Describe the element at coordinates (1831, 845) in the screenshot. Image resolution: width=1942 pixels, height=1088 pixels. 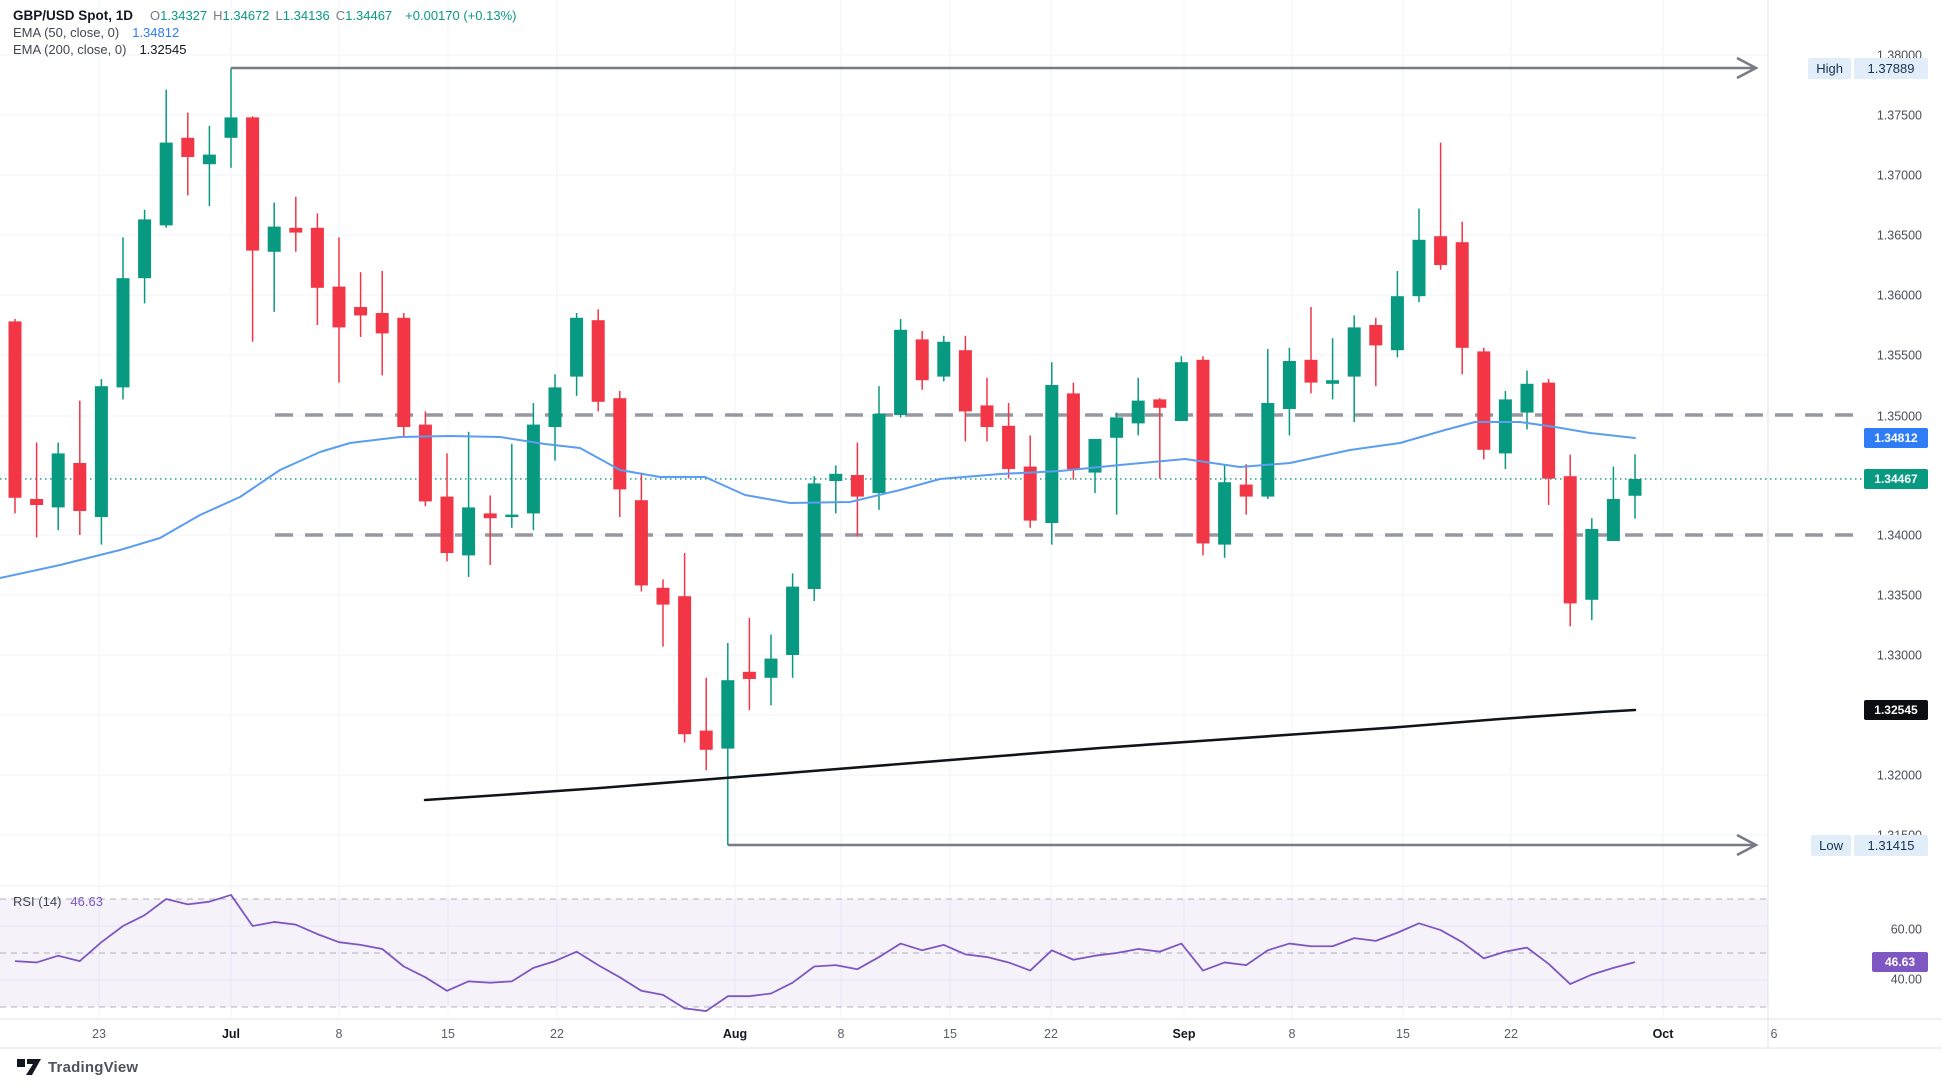
I see `low-chip-label: Low` at that location.